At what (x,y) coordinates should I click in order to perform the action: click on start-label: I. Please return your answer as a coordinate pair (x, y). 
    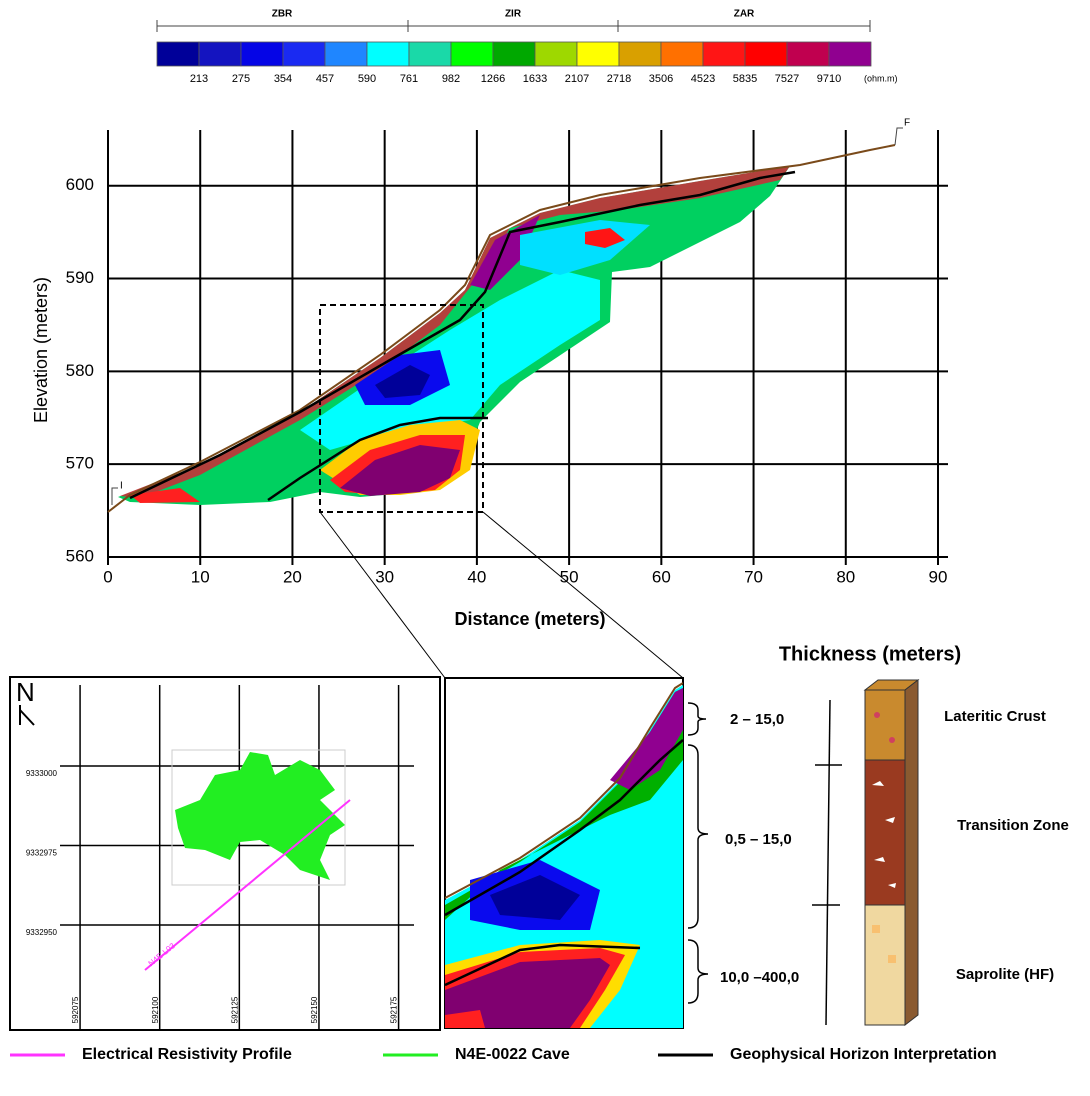
    Looking at the image, I should click on (121, 486).